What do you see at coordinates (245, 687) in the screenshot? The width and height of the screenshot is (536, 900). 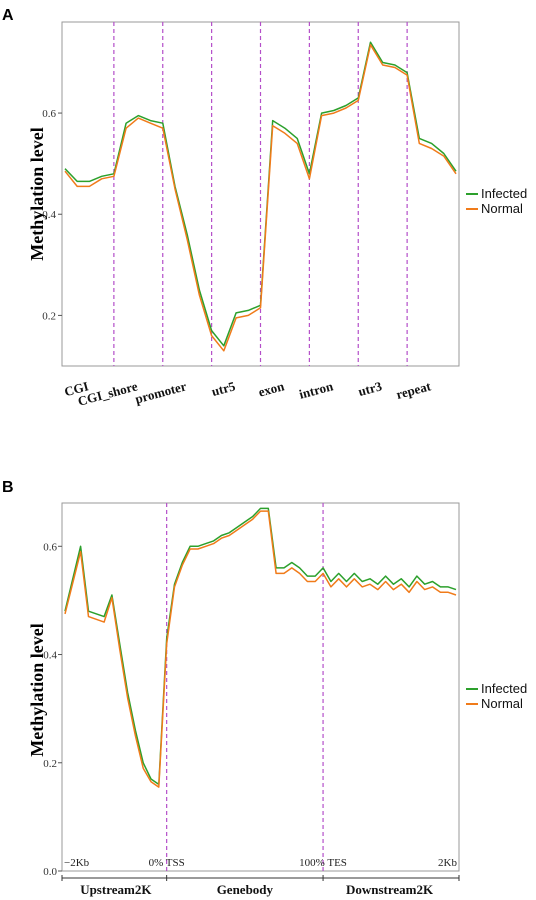 I see `panel-b-dividers` at bounding box center [245, 687].